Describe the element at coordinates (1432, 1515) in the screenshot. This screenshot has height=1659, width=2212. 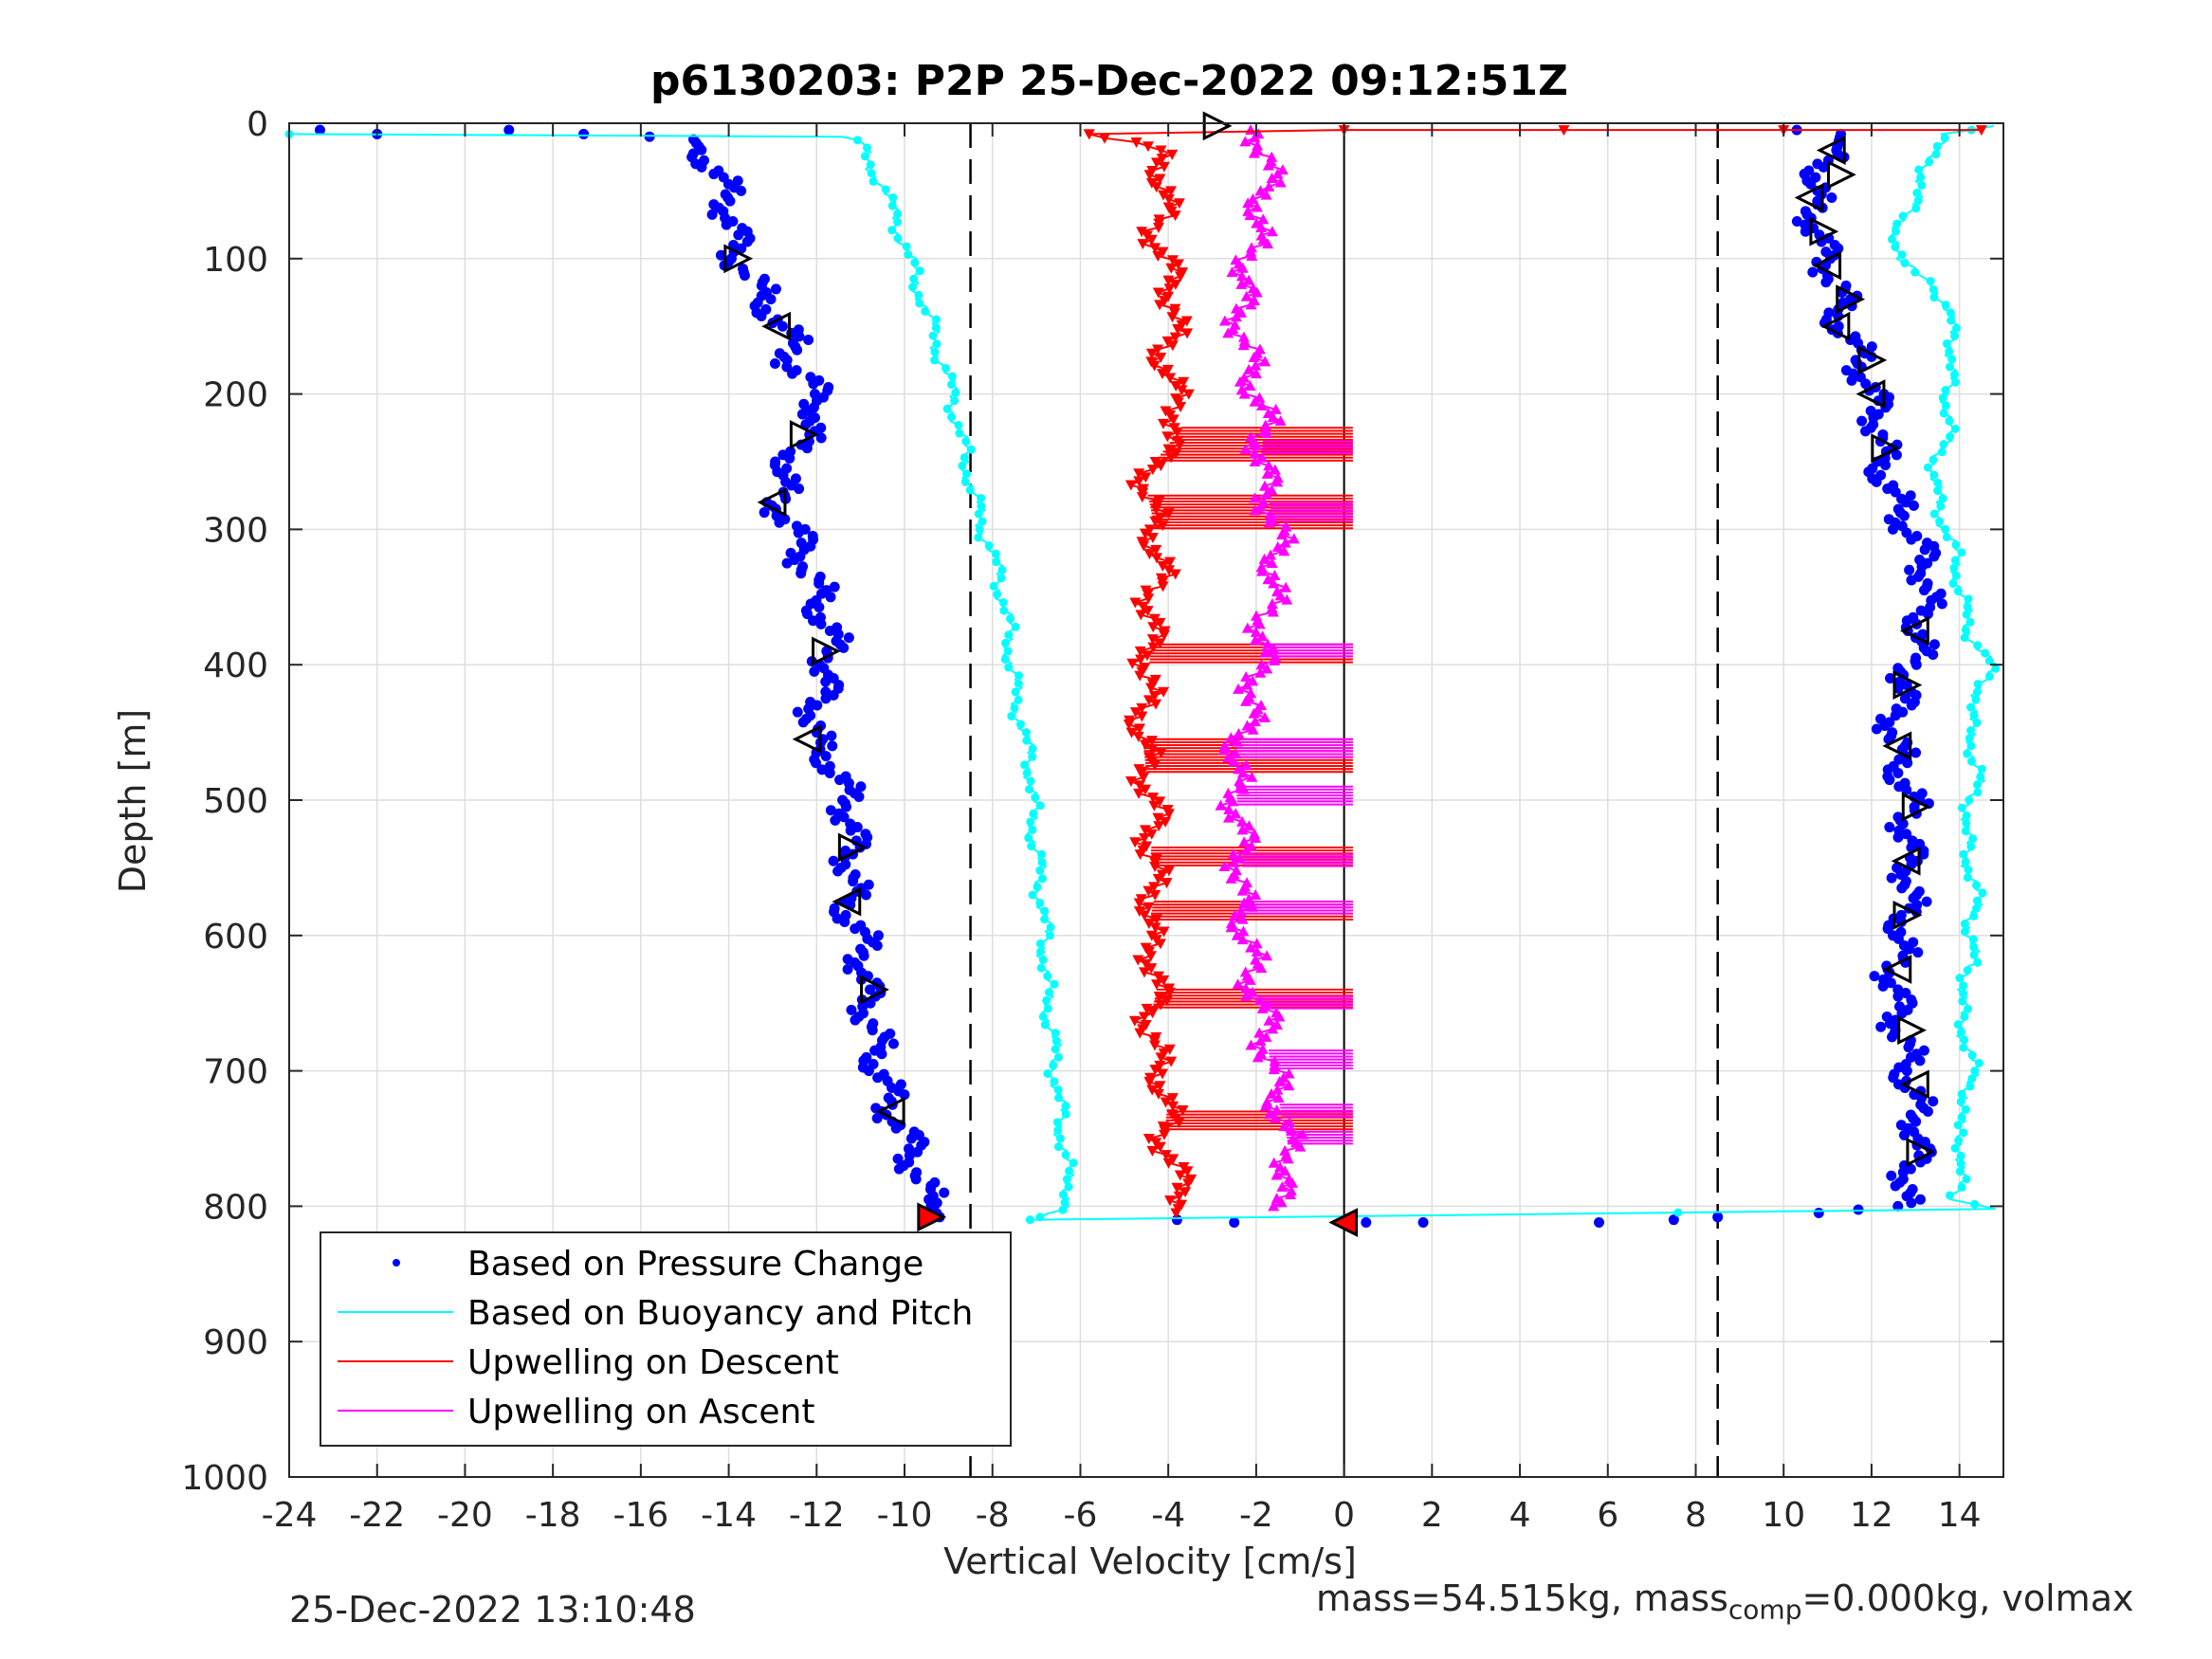
I see `x-tick-label: 2` at that location.